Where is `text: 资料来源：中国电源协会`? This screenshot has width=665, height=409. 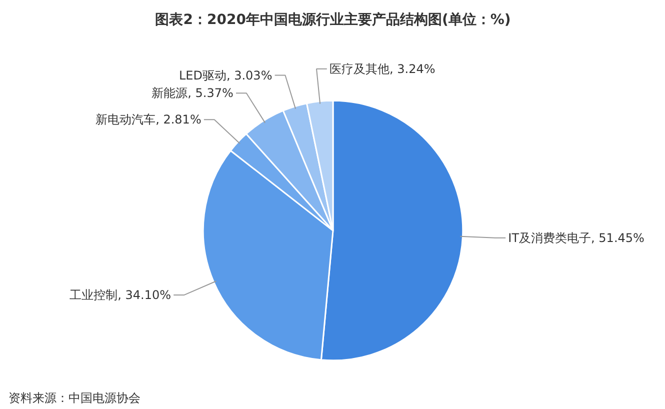
text: 资料来源：中国电源协会 is located at coordinates (74, 398).